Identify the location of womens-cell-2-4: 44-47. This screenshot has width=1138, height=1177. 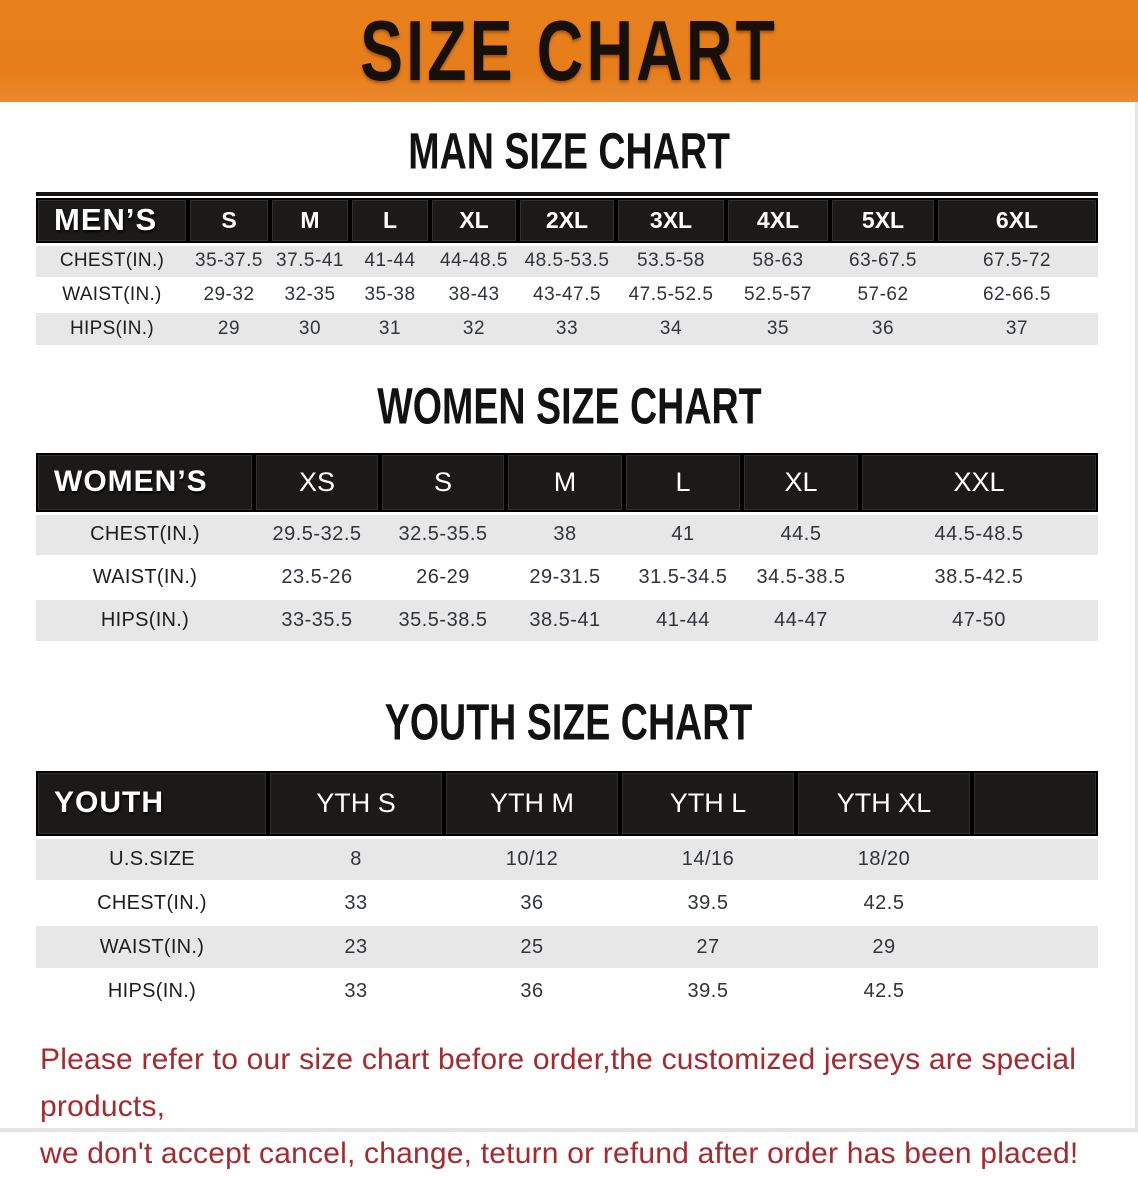
(801, 620).